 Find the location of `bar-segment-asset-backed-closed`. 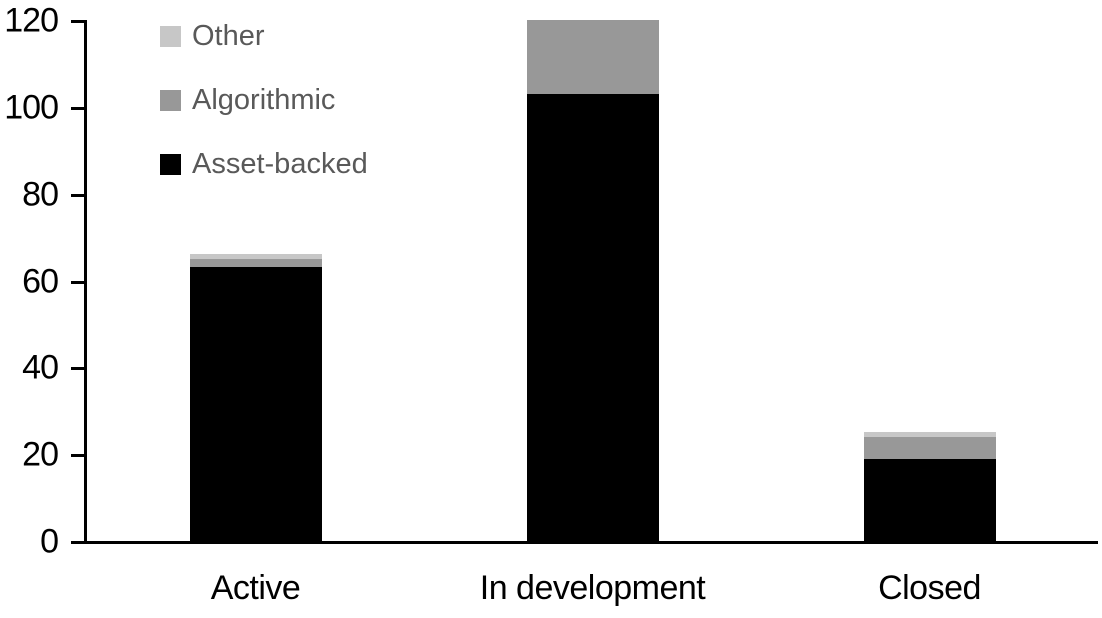

bar-segment-asset-backed-closed is located at coordinates (929, 499).